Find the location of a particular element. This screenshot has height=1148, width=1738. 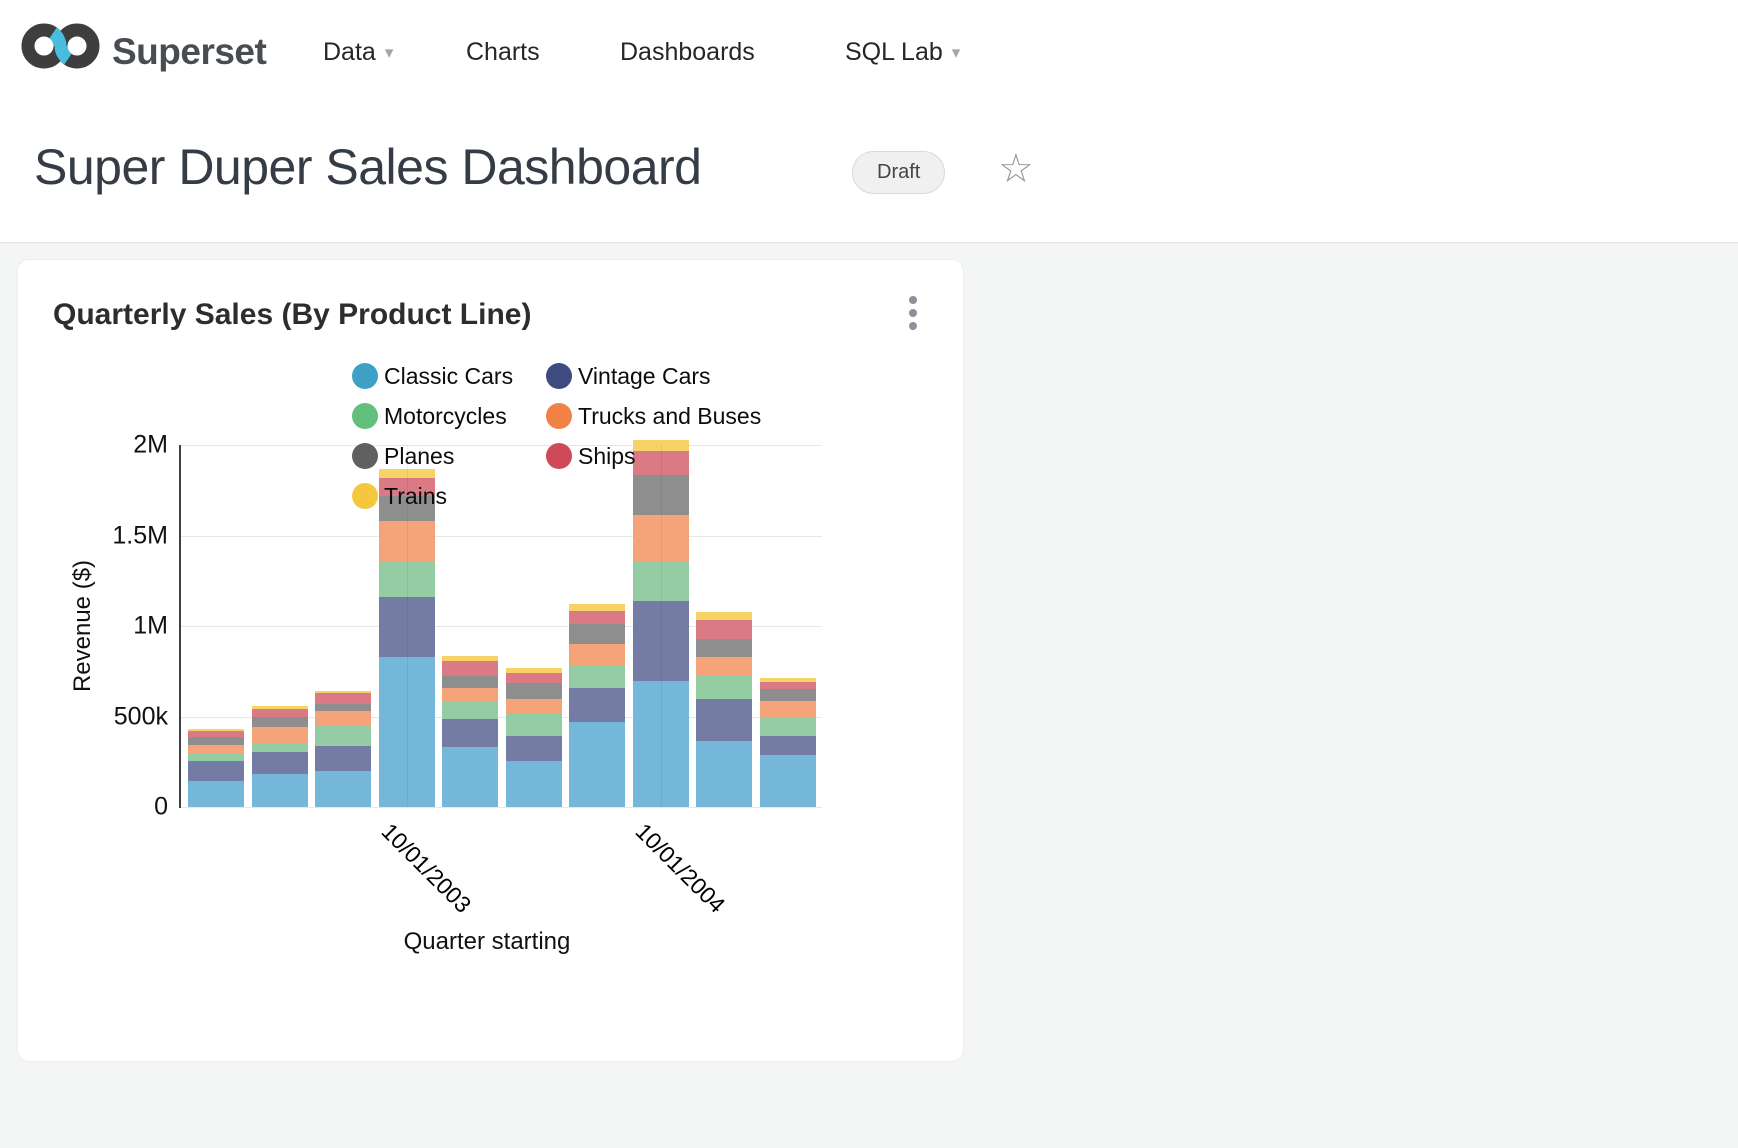

legend-item-trains: Trains is located at coordinates (449, 496).